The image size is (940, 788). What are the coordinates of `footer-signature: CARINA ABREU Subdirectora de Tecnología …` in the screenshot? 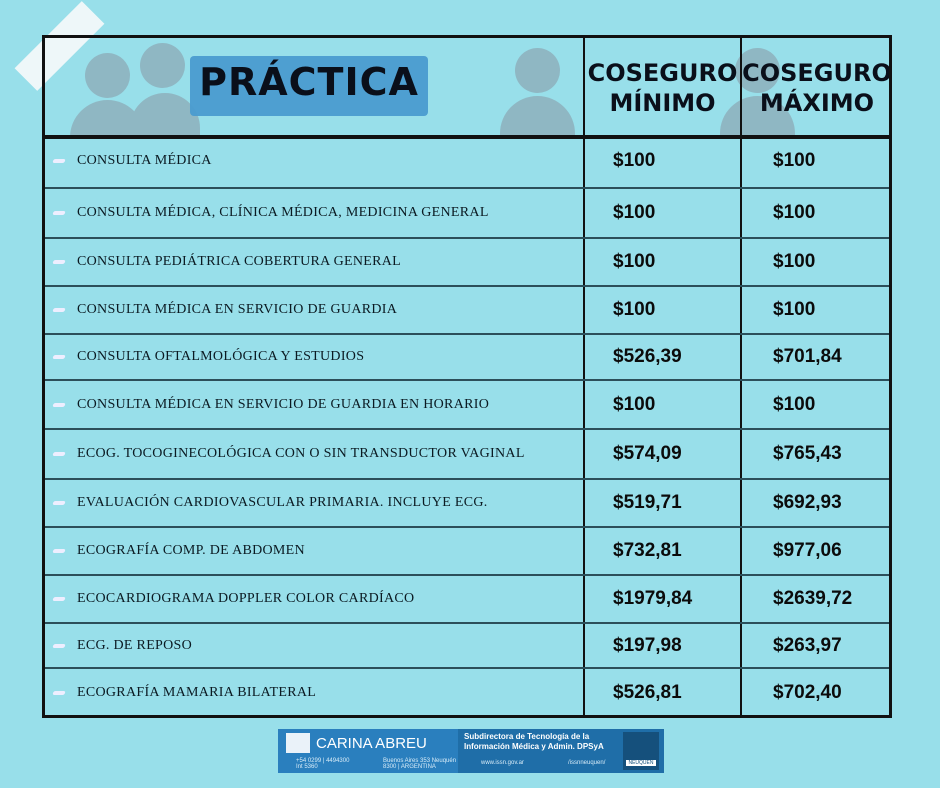 It's located at (471, 751).